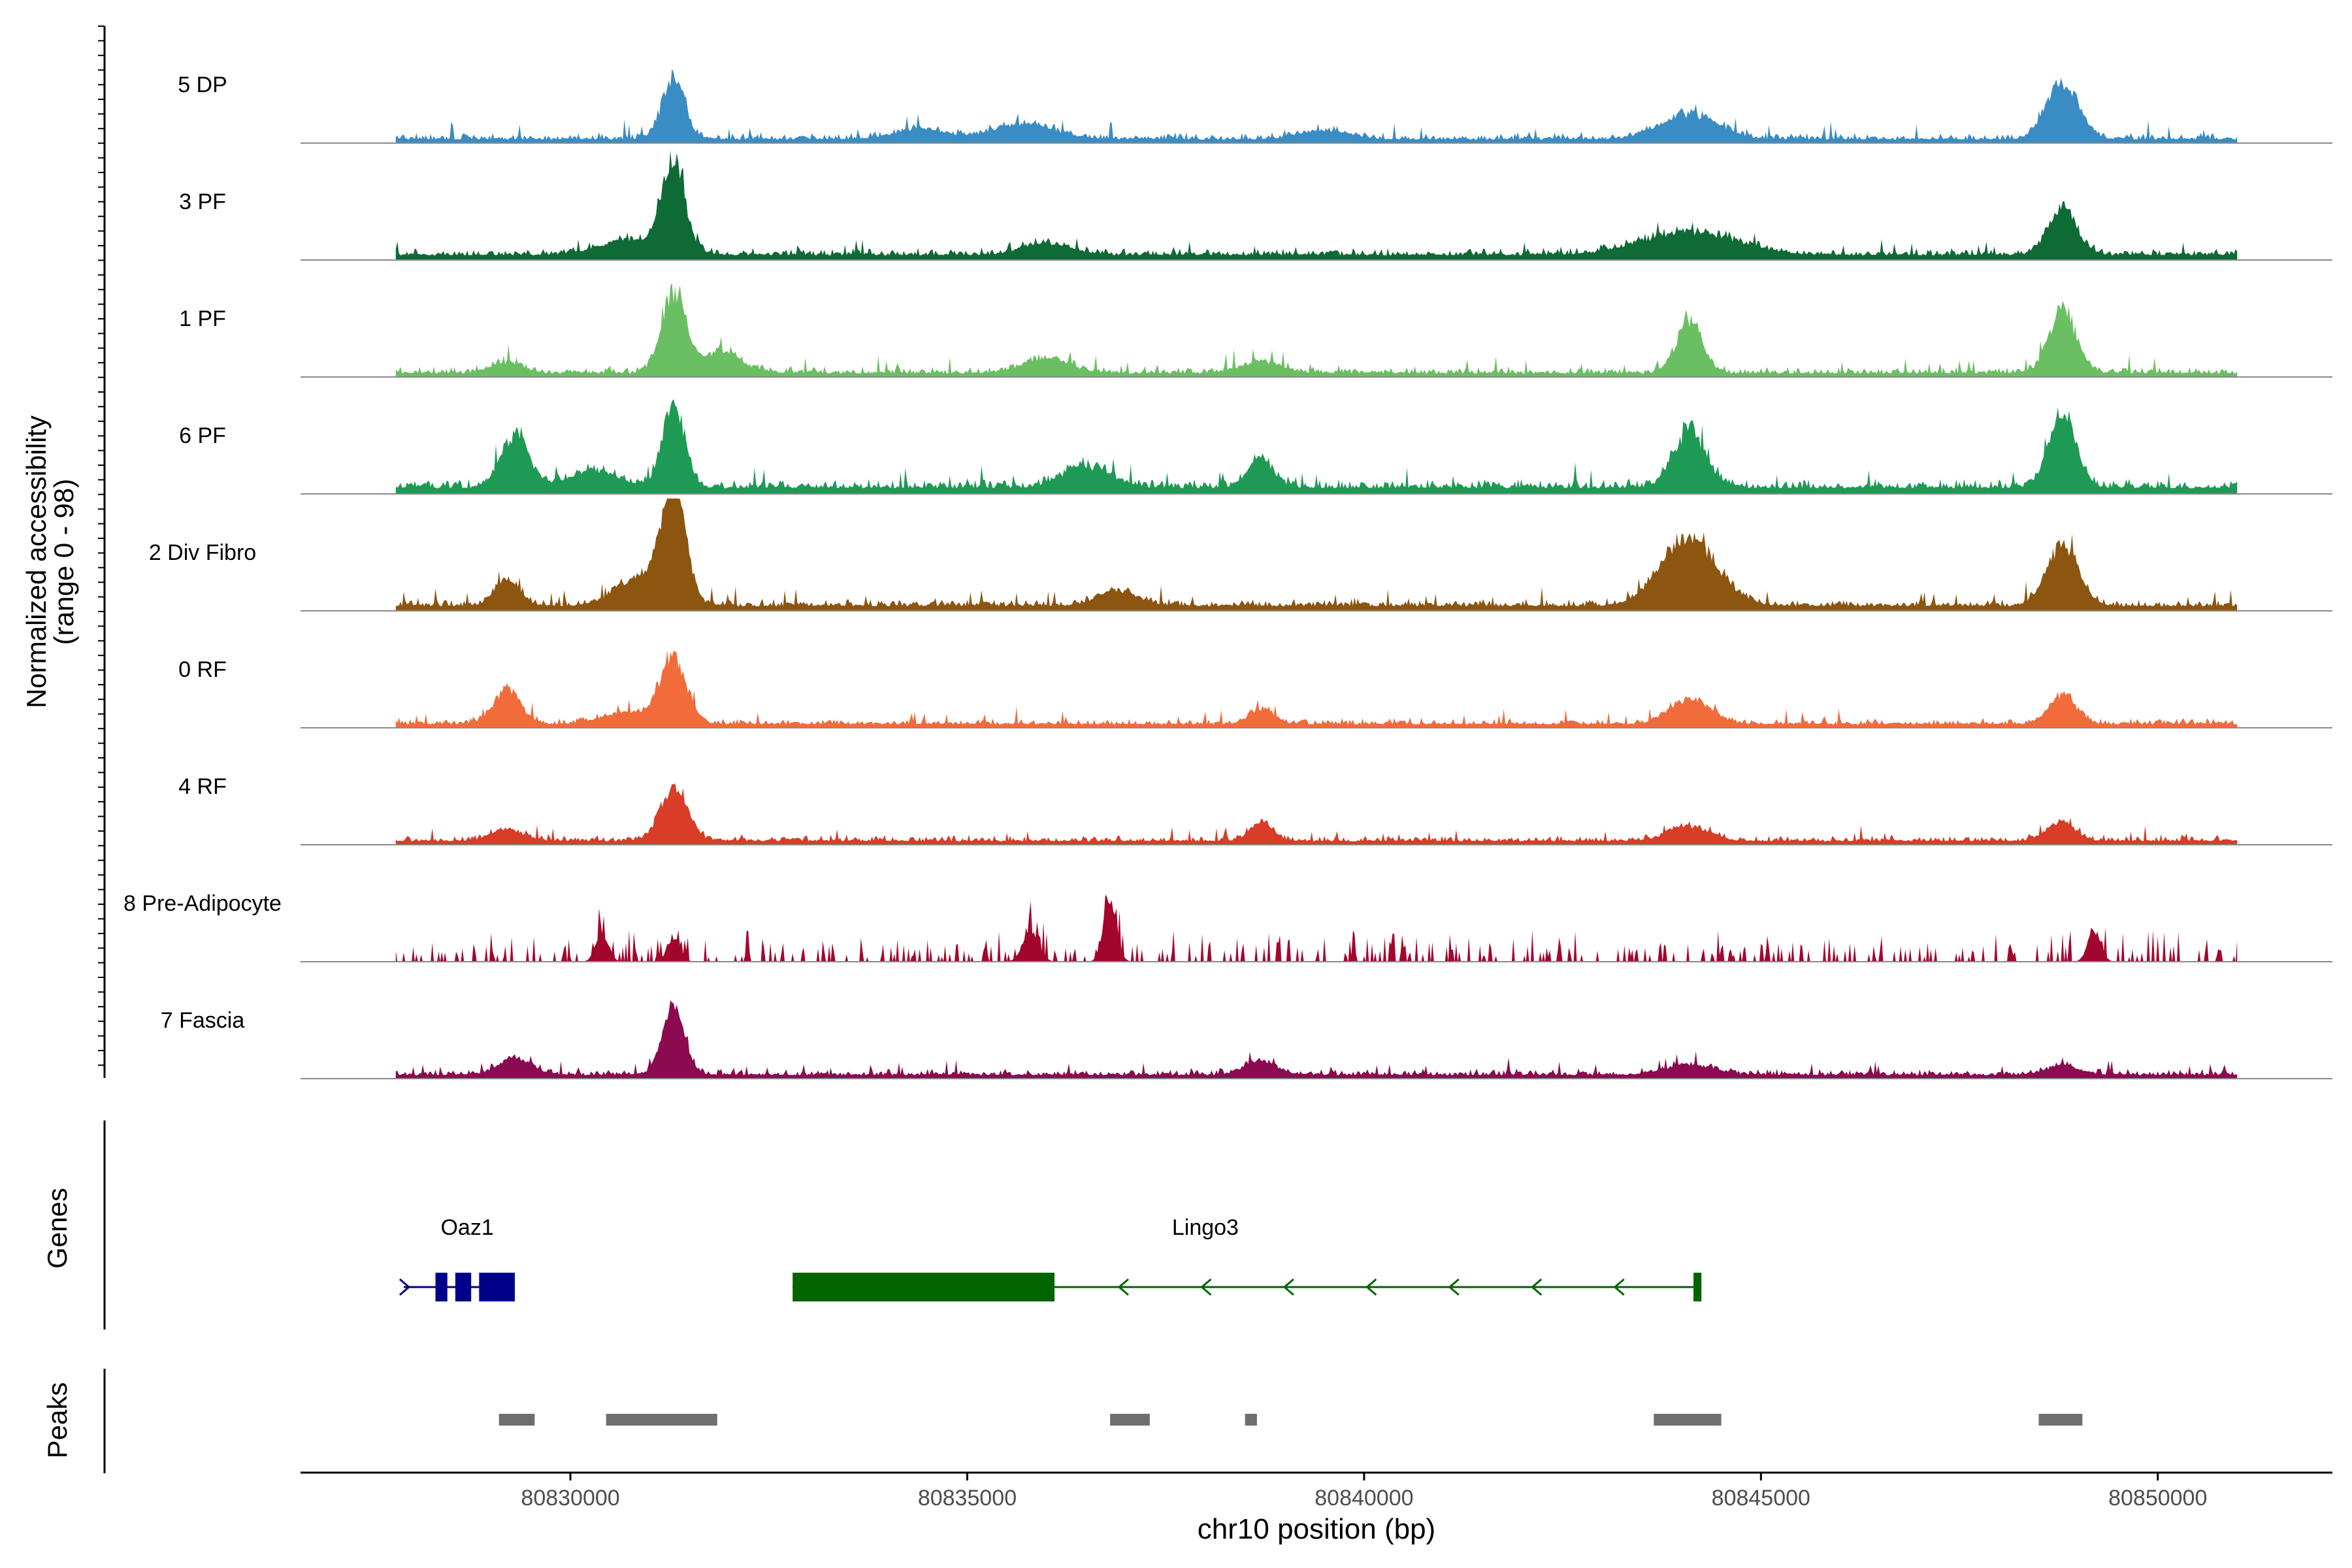  What do you see at coordinates (1316, 329) in the screenshot?
I see `coverage-area-1-pf` at bounding box center [1316, 329].